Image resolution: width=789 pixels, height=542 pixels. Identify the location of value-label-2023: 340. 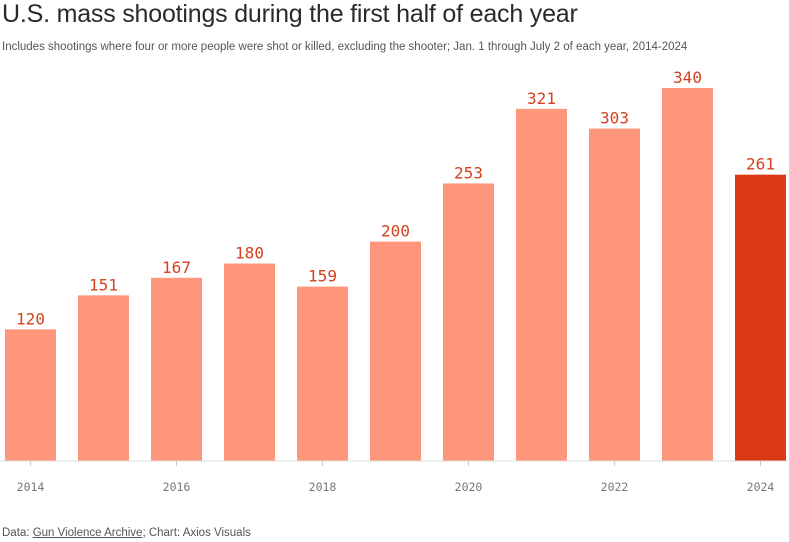
(687, 77).